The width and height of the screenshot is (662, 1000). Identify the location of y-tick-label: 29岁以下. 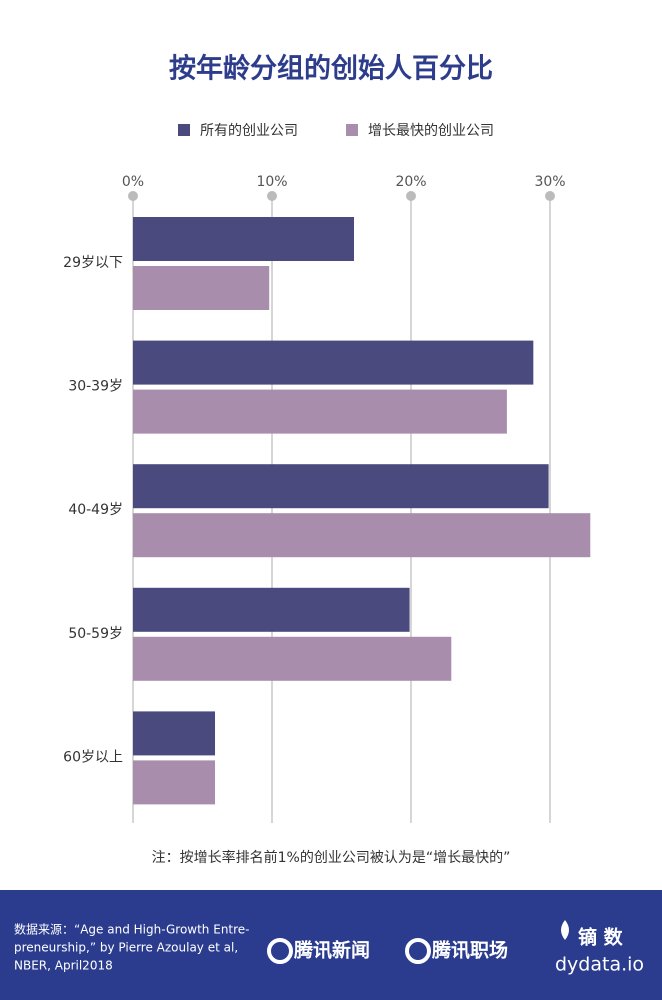
(93, 263).